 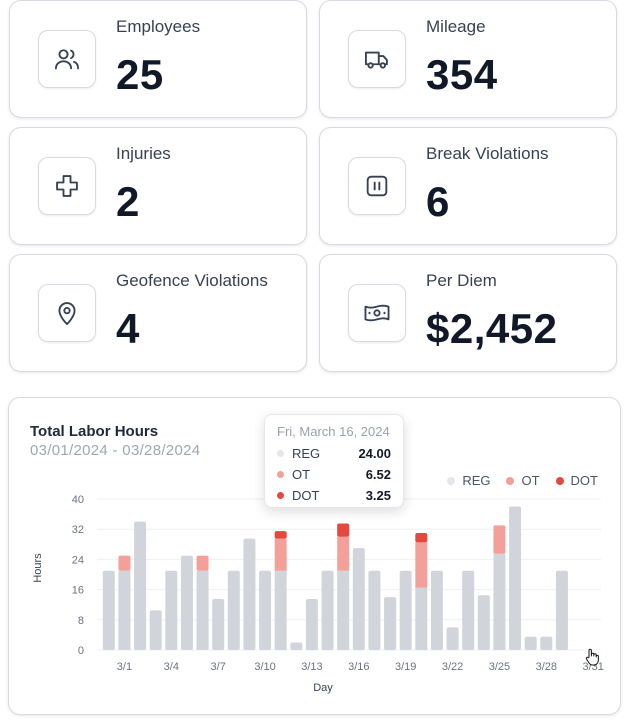 I want to click on x-tick-label: 3/1, so click(x=124, y=667).